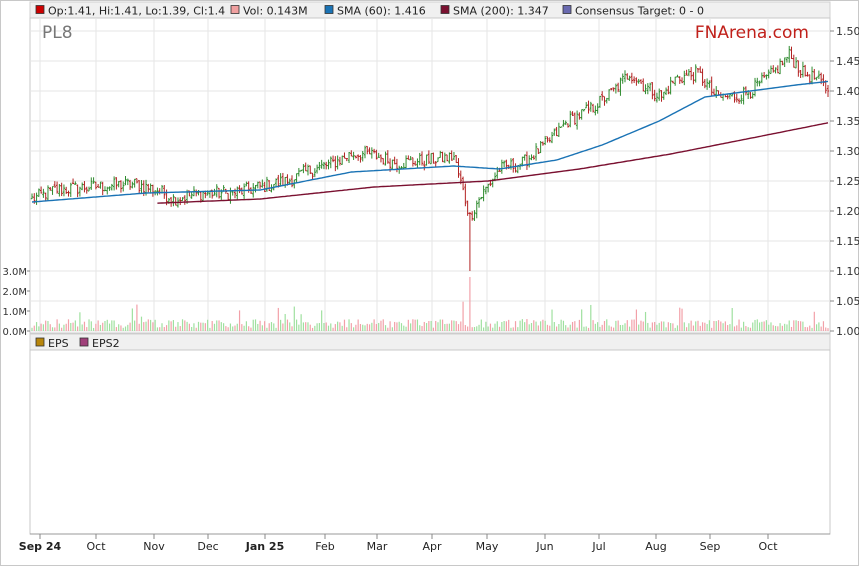  Describe the element at coordinates (14, 332) in the screenshot. I see `volume-tick-label: 0.0M` at that location.